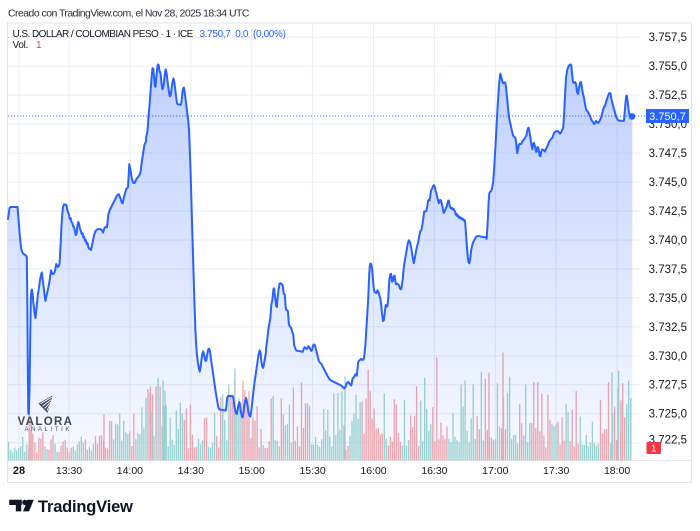 Image resolution: width=700 pixels, height=531 pixels. Describe the element at coordinates (668, 357) in the screenshot. I see `svg-text: 3.730,0` at that location.